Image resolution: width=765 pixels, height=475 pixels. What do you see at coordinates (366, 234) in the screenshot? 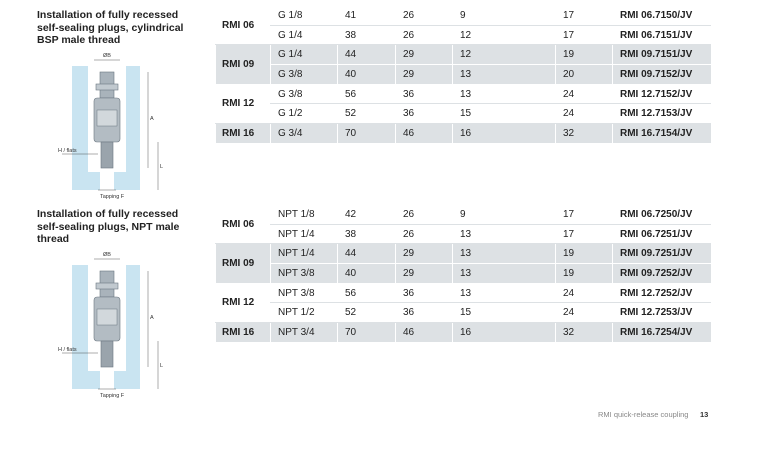
I see `value-cell: 38` at bounding box center [366, 234].